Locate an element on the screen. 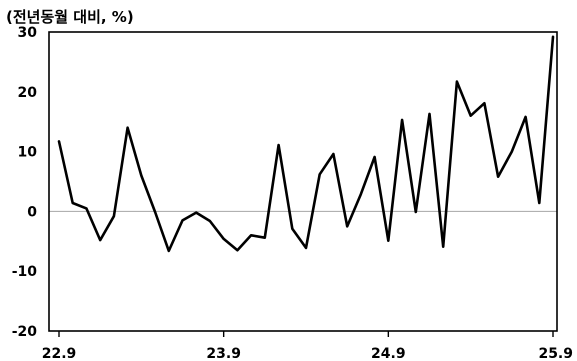 The height and width of the screenshot is (361, 577). x-tick-label: 25.9 is located at coordinates (555, 353).